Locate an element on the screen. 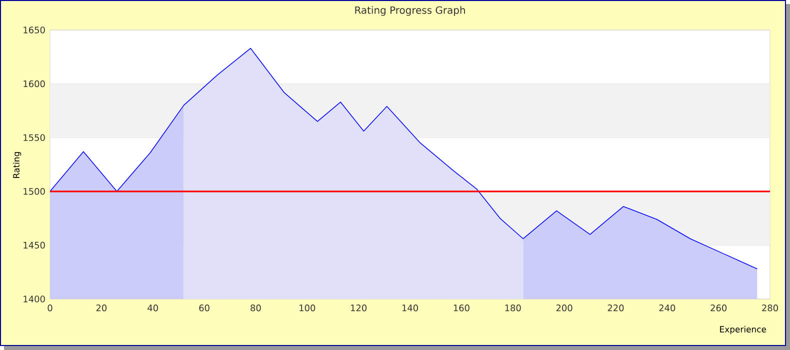 Image resolution: width=790 pixels, height=350 pixels. x-tick-label: 280 is located at coordinates (770, 308).